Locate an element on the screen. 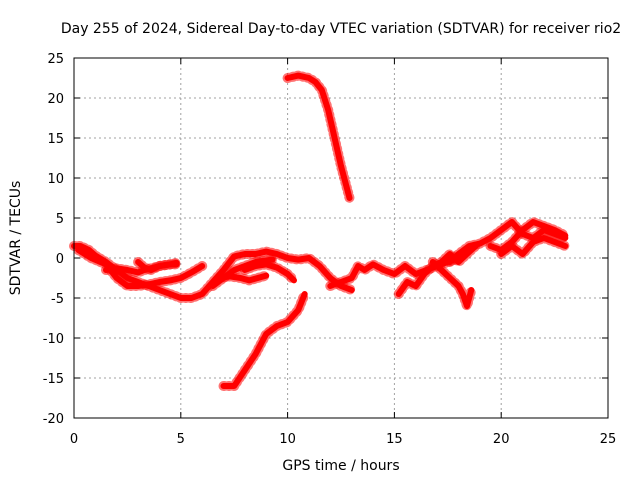  series-track-12-markers is located at coordinates (452, 284).